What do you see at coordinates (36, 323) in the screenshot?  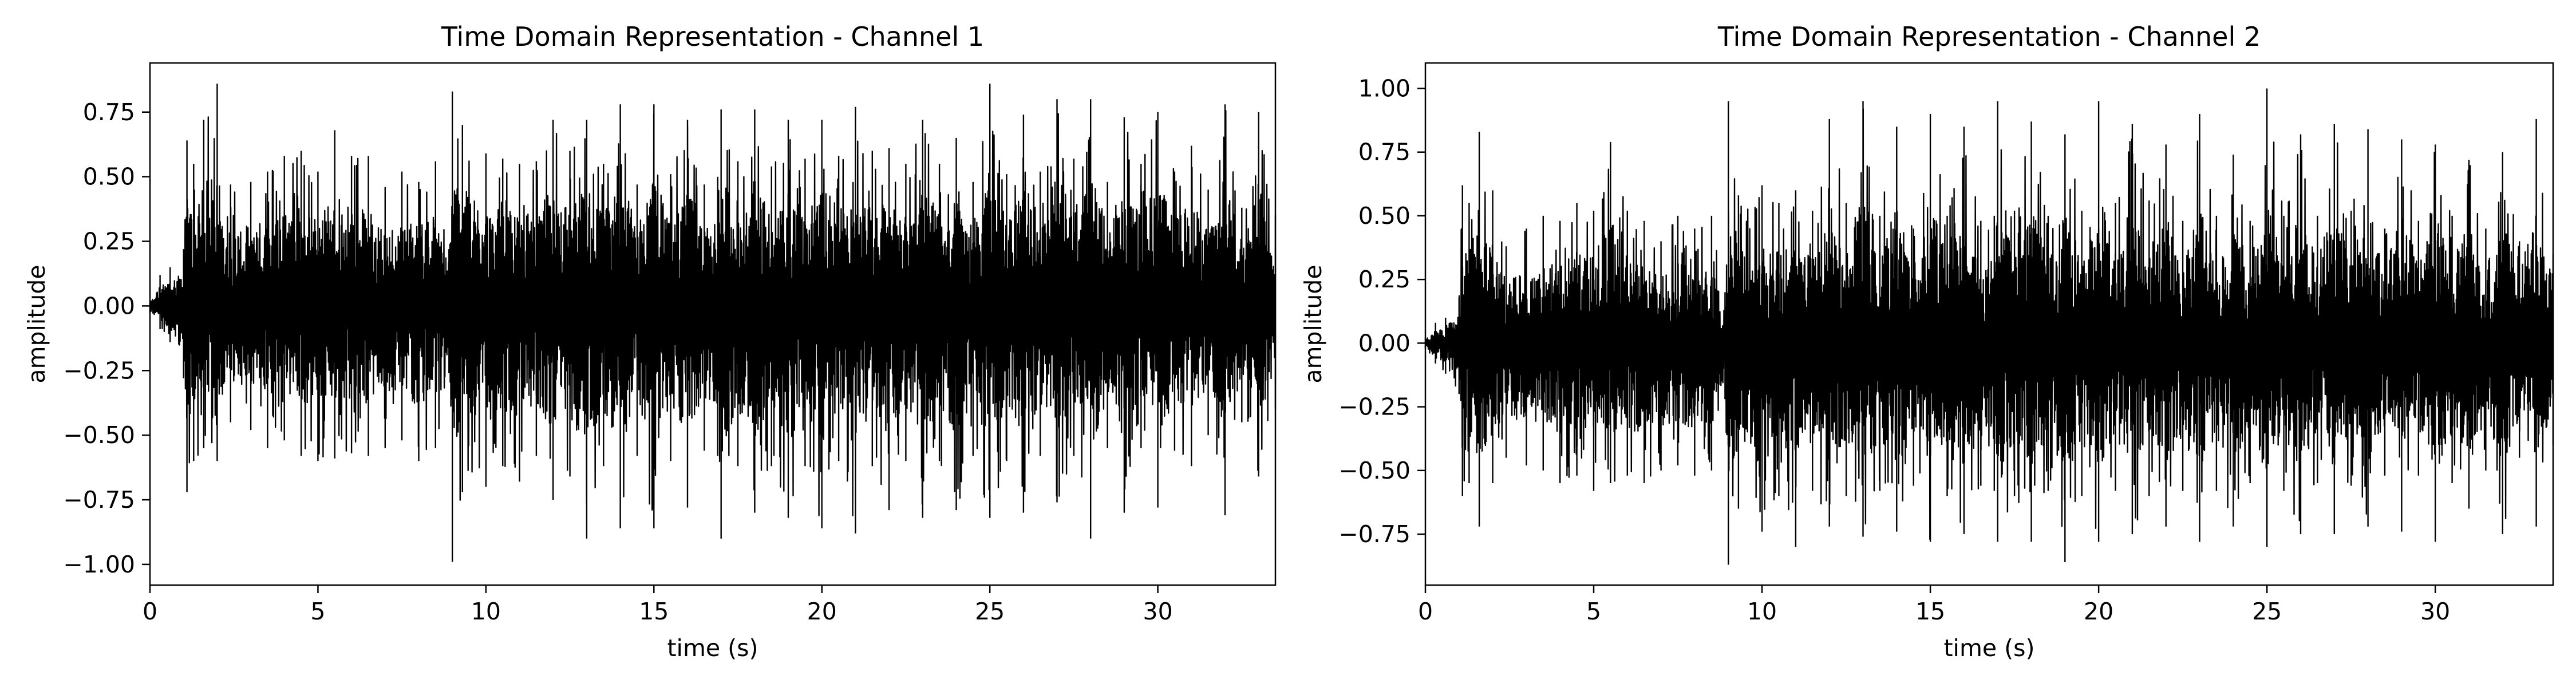 I see `y-axis-label-channel-1: amplitude` at bounding box center [36, 323].